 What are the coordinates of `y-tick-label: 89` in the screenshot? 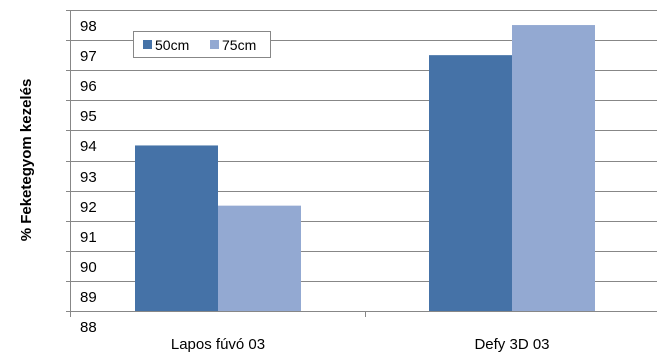 It's located at (88, 297).